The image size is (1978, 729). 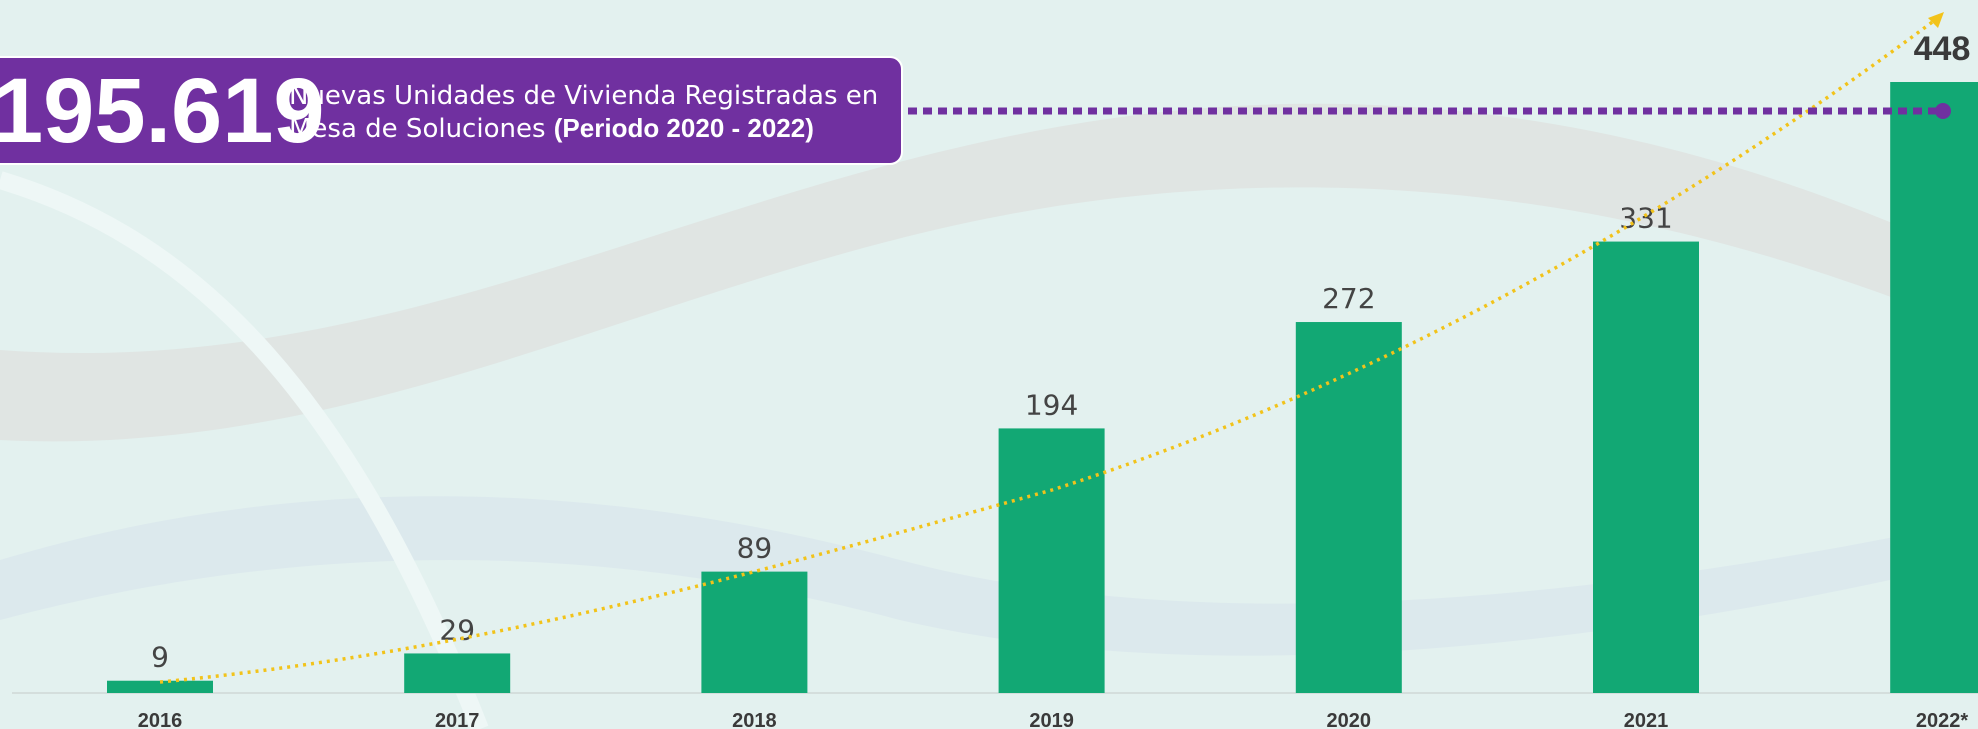 What do you see at coordinates (162, 111) in the screenshot?
I see `callout-number: 195.619` at bounding box center [162, 111].